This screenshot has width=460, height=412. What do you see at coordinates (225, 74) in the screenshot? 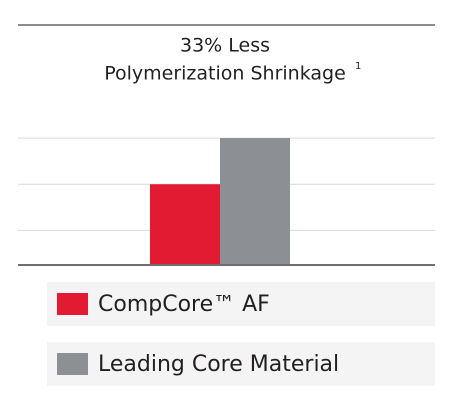
I see `chart-title: Polymerization Shrinkage` at bounding box center [225, 74].